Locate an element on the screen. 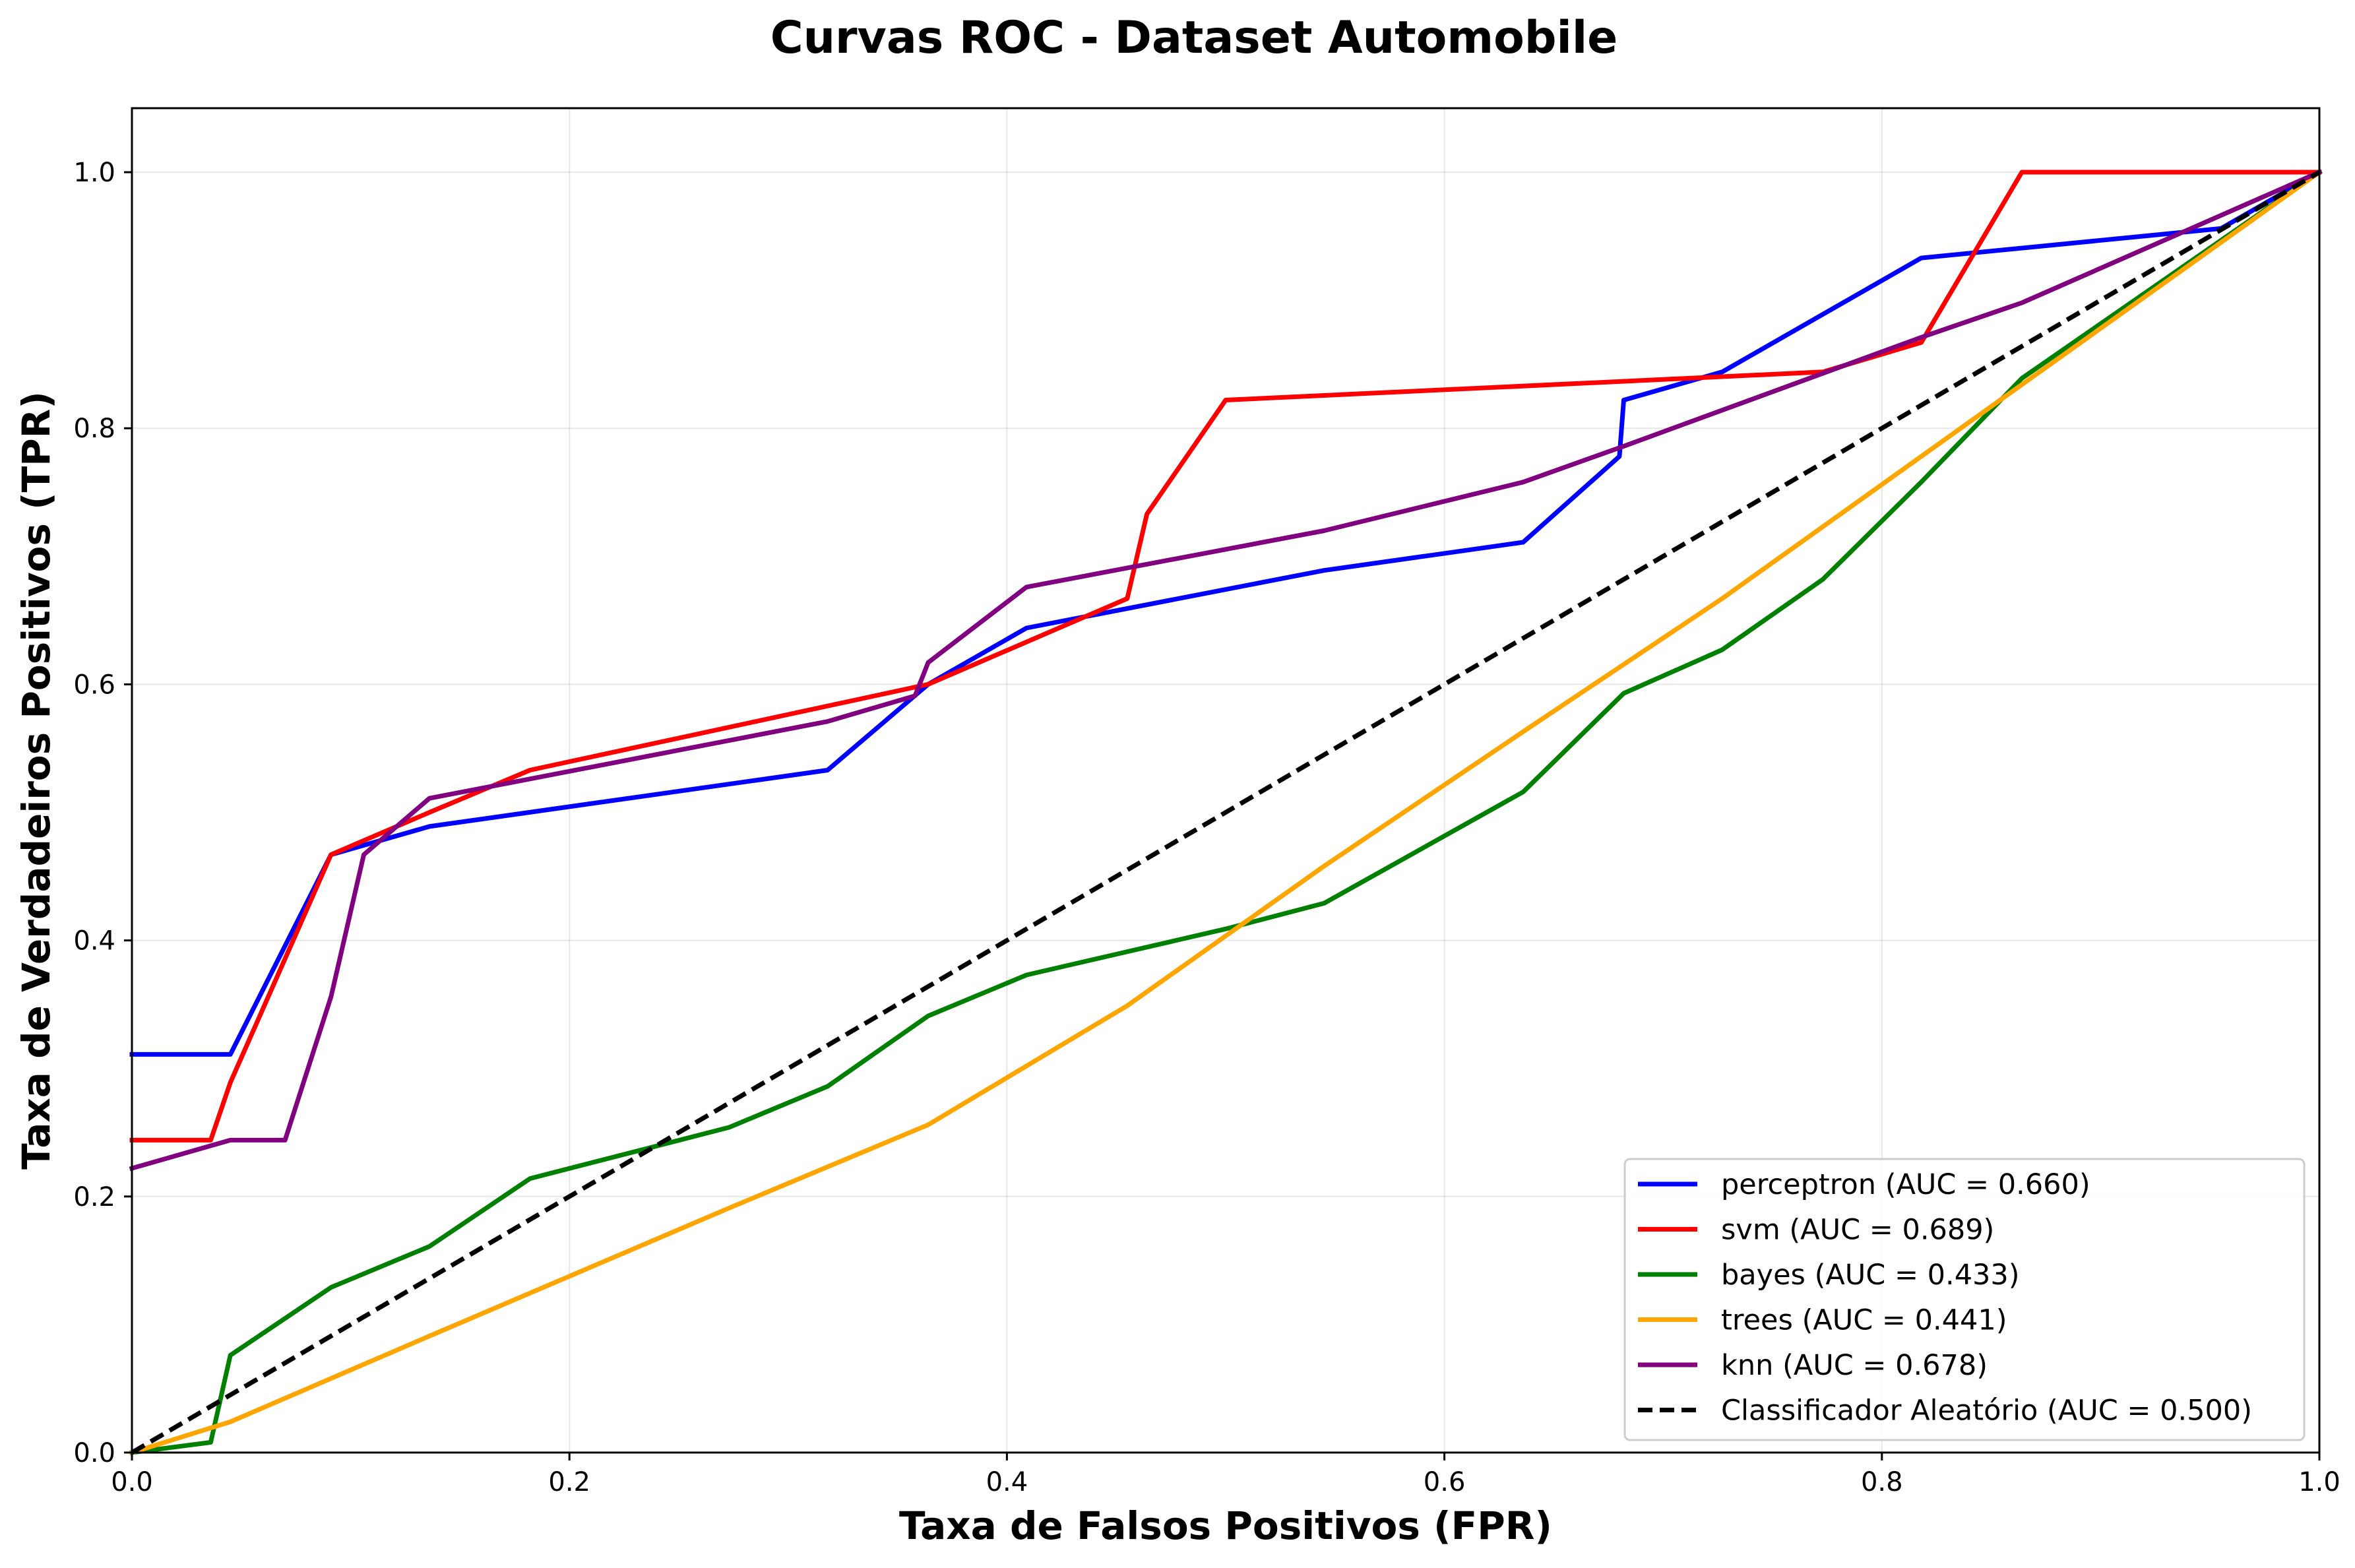  x-tick-label: 0.8 is located at coordinates (1882, 1482).